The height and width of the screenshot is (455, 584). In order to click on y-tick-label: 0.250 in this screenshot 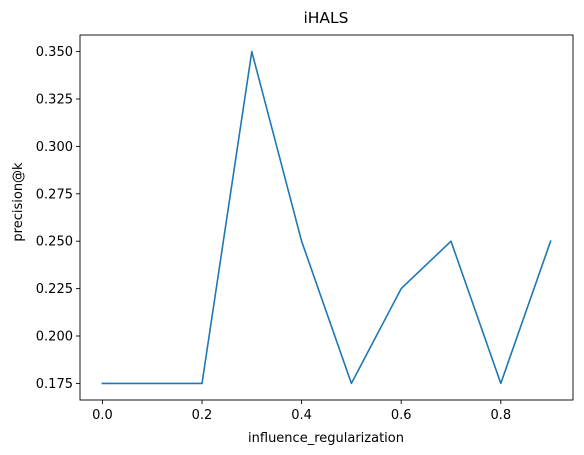, I will do `click(54, 242)`.